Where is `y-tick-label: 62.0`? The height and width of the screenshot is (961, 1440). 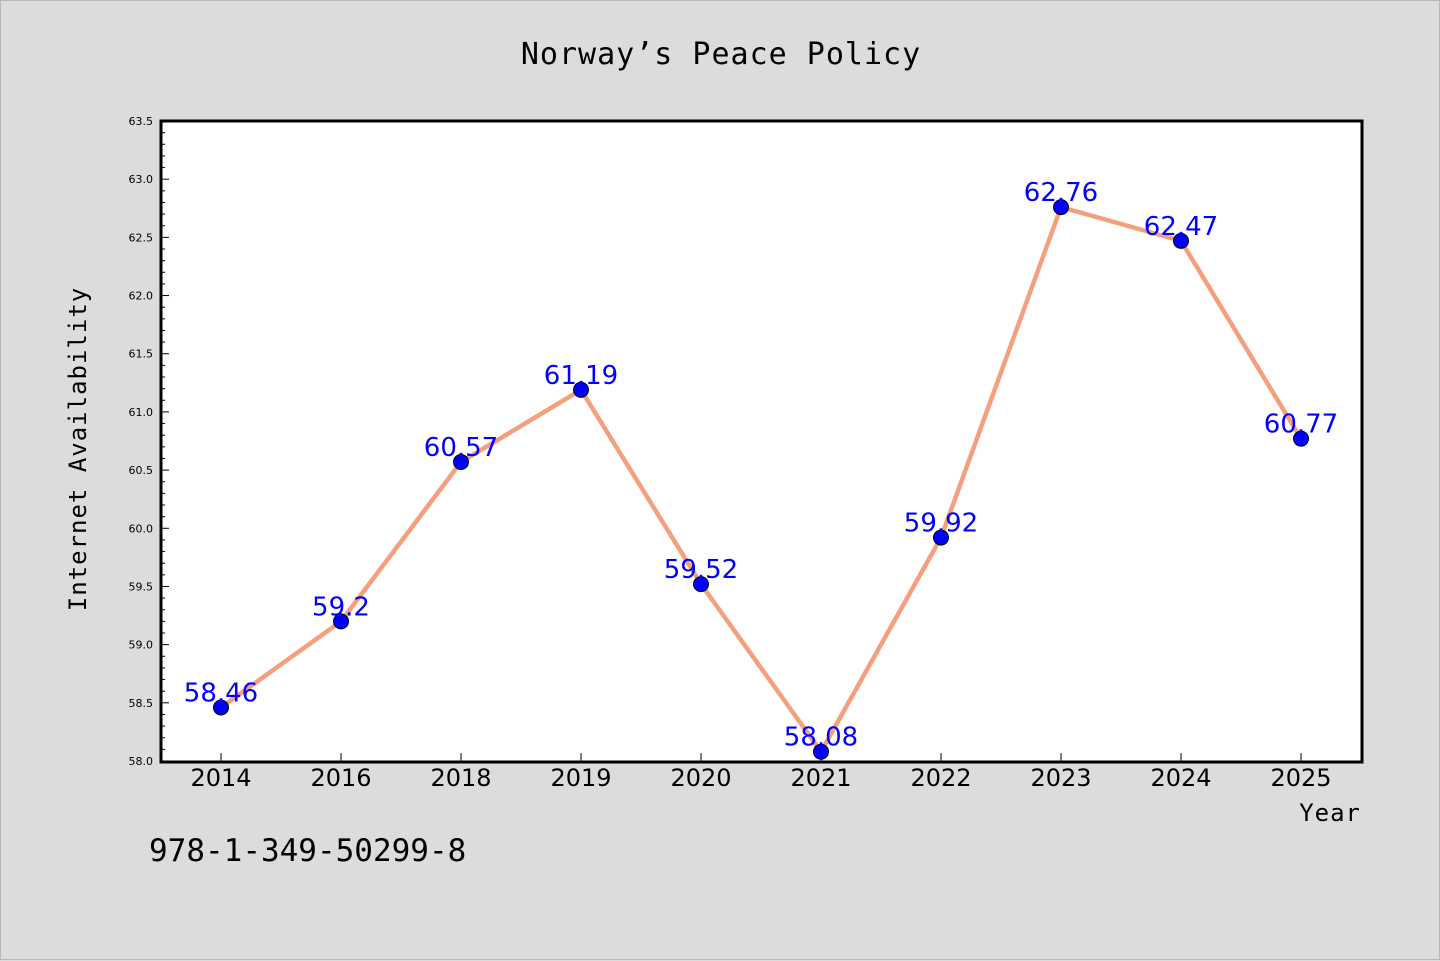
y-tick-label: 62.0 is located at coordinates (141, 296).